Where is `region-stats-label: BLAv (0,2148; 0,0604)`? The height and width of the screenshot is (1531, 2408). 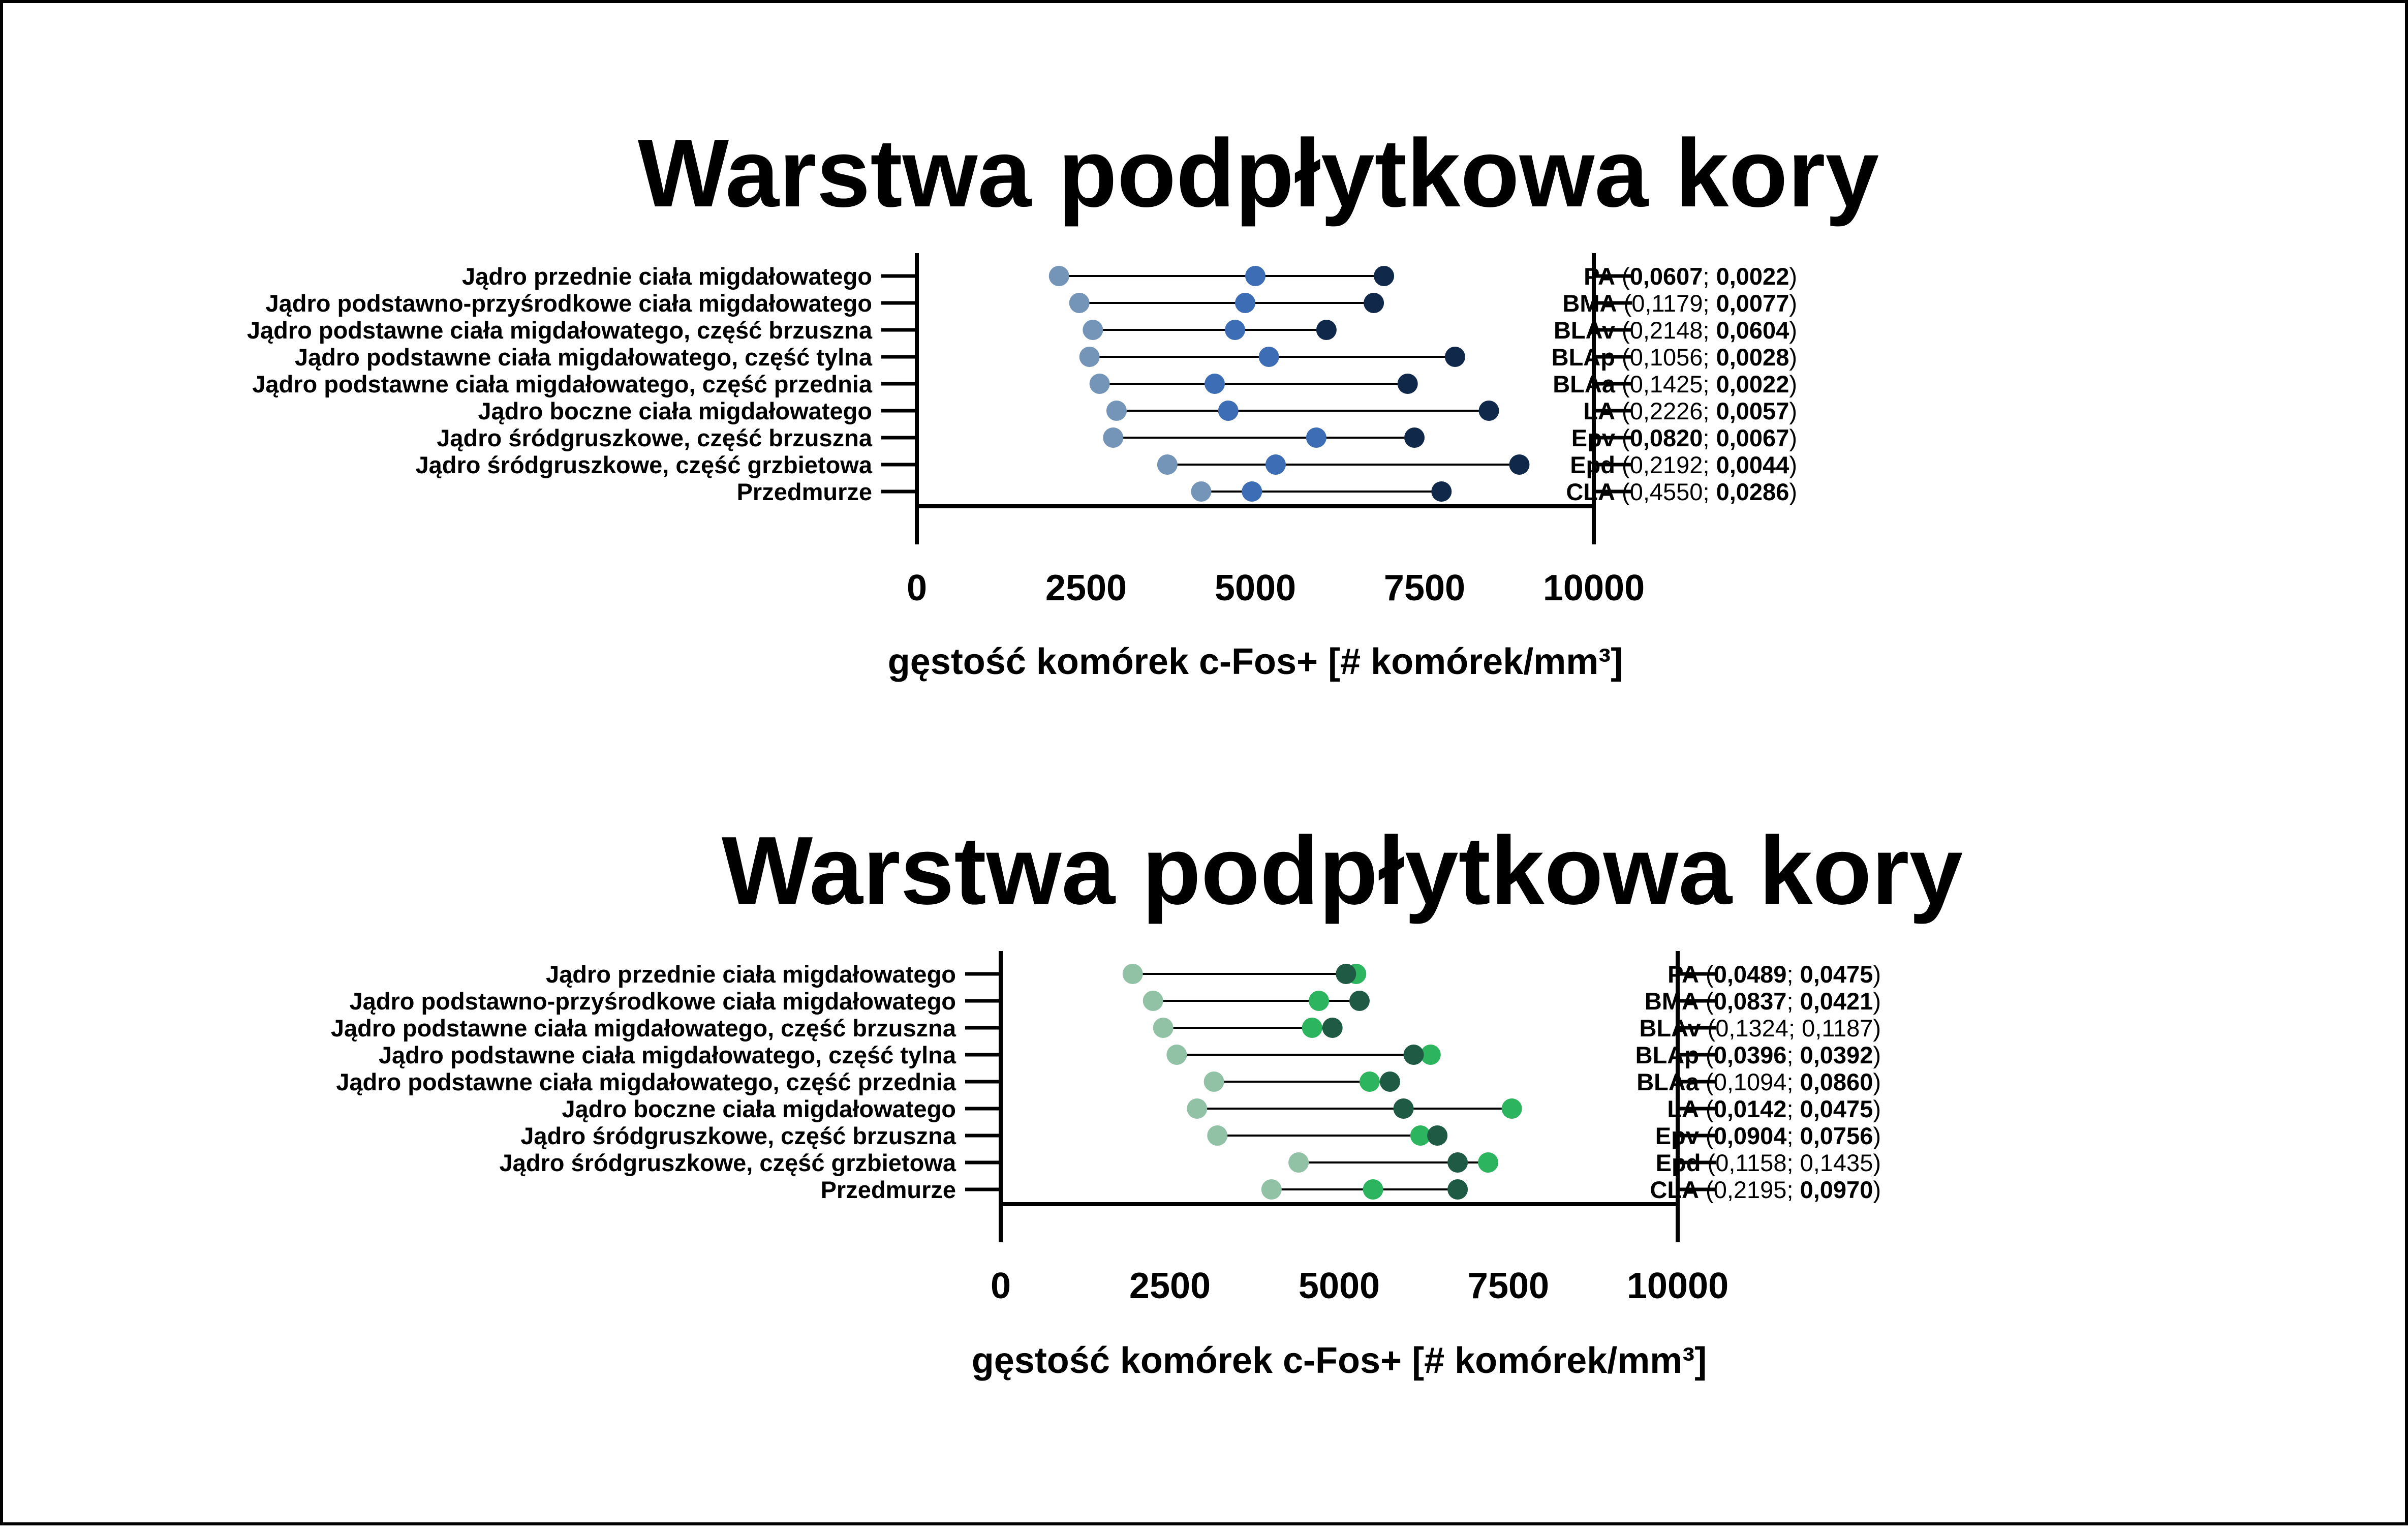
region-stats-label: BLAv (0,2148; 0,0604) is located at coordinates (1675, 331).